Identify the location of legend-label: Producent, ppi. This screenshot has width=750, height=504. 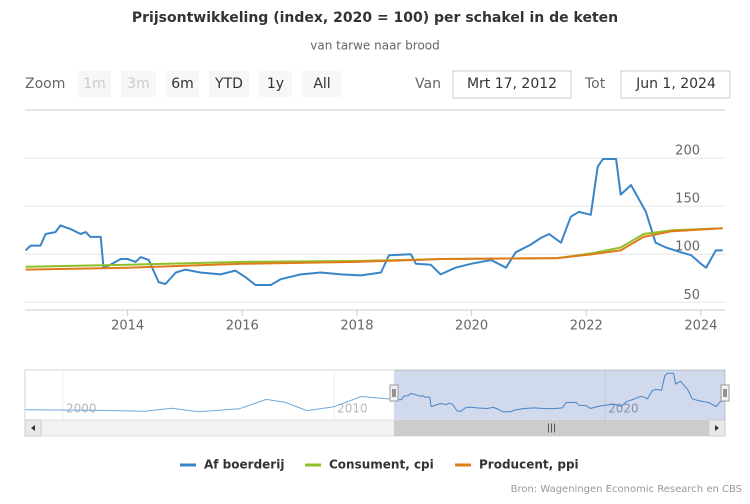
(529, 465).